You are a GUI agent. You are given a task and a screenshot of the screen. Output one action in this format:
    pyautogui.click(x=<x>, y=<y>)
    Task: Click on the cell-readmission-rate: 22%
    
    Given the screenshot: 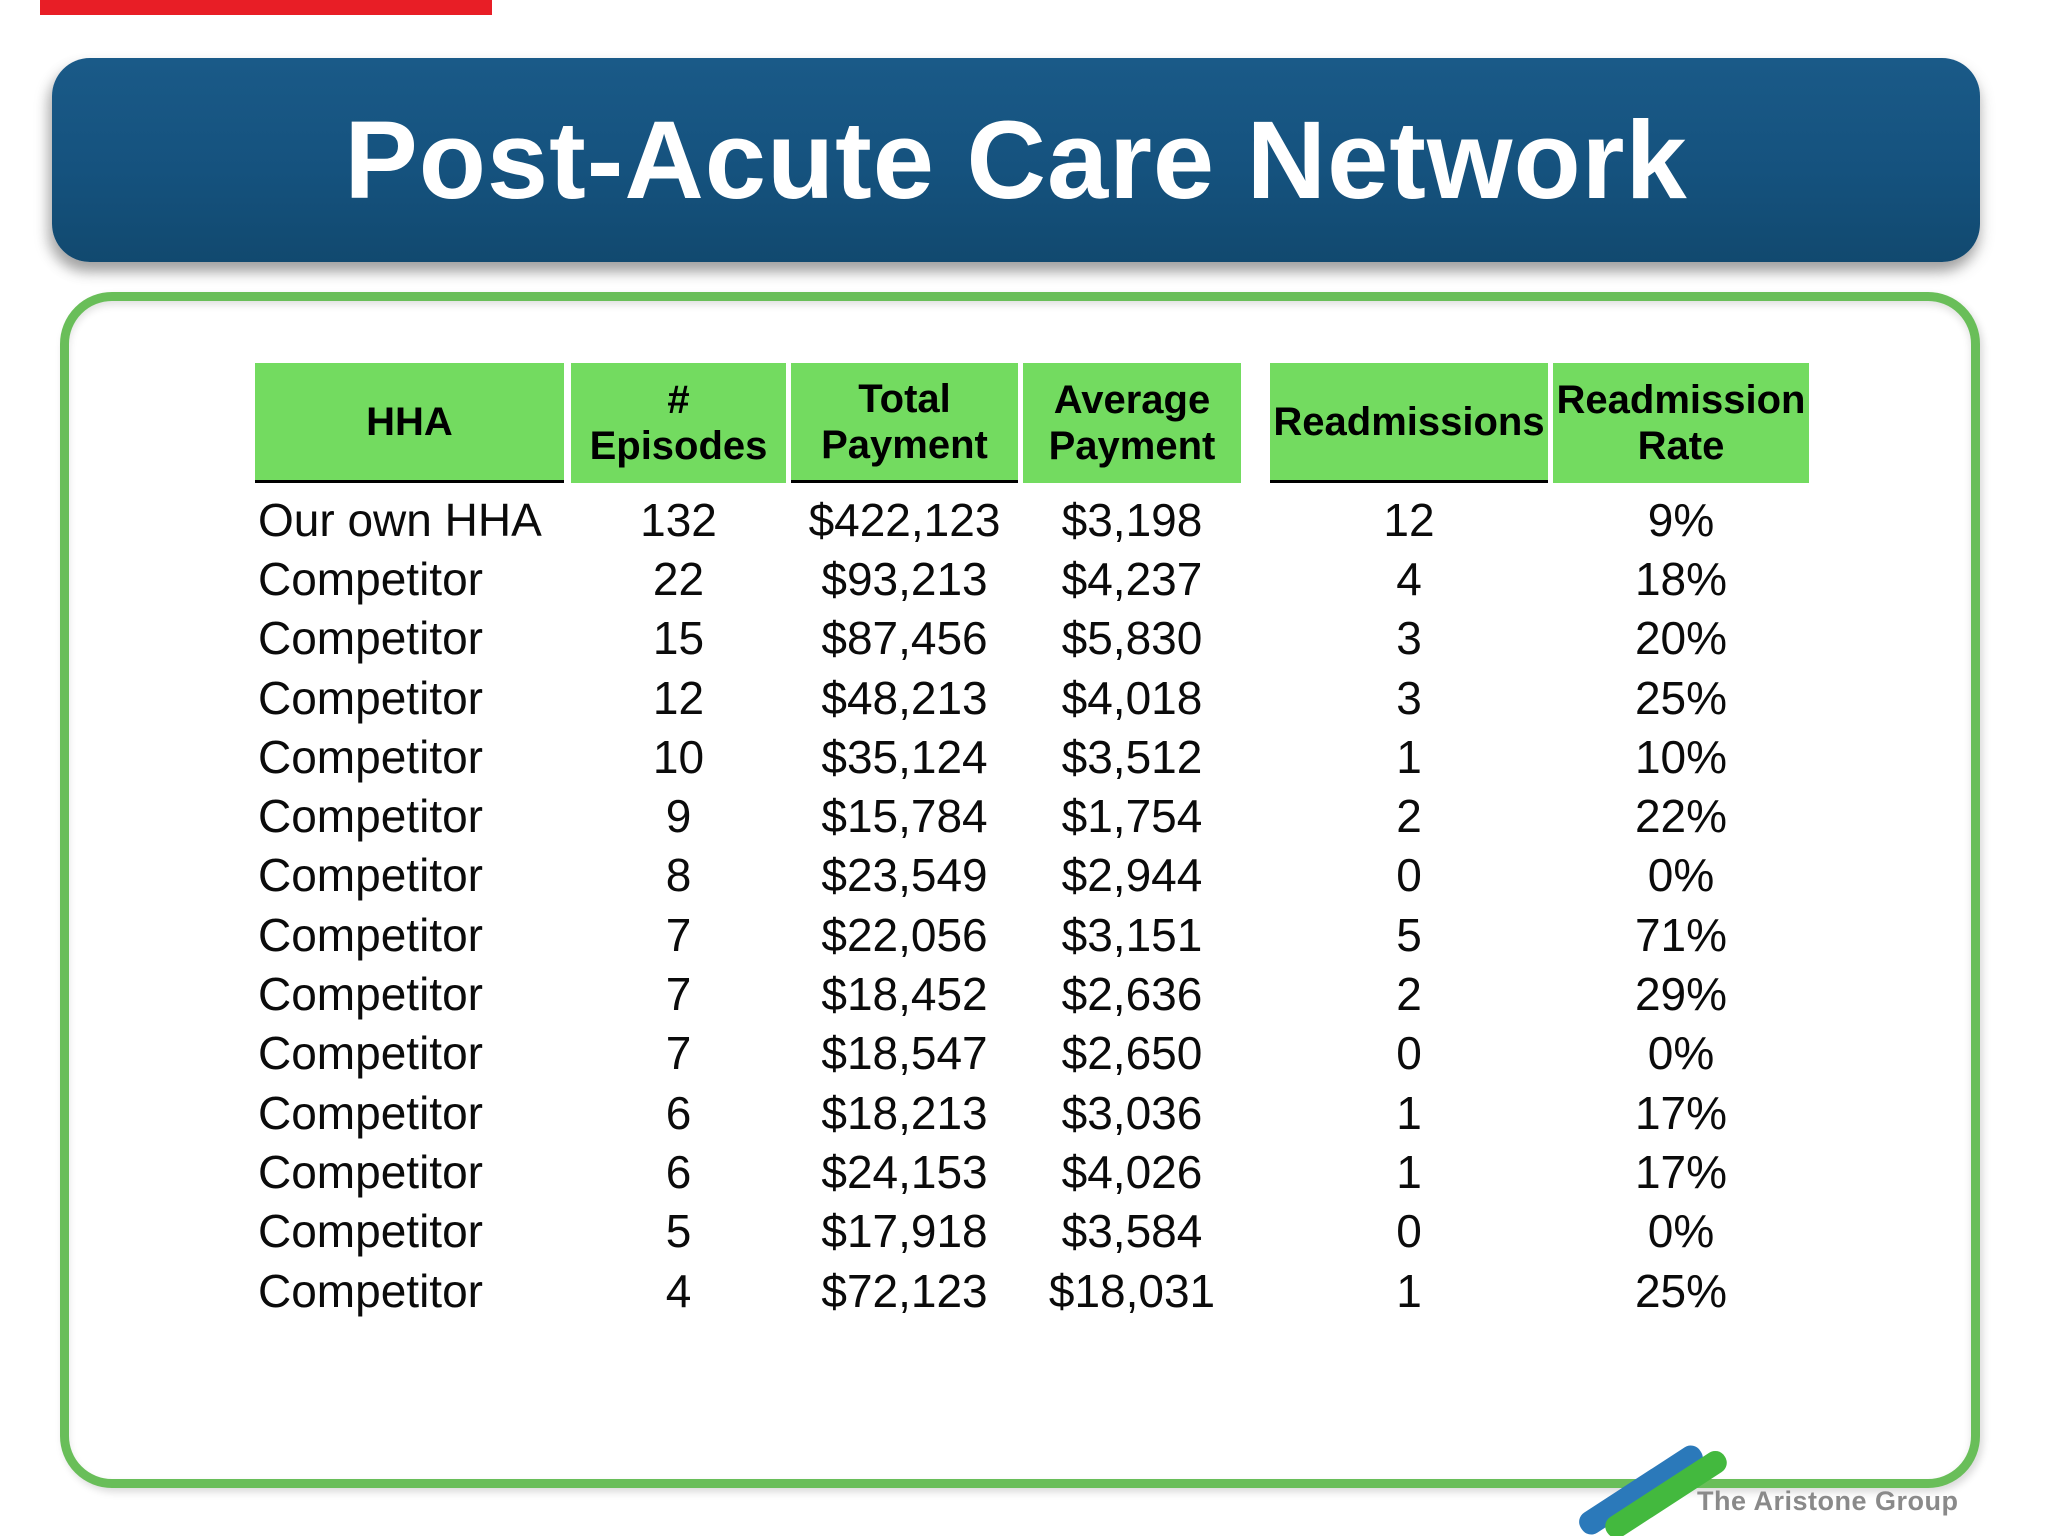 What is the action you would take?
    pyautogui.click(x=1681, y=816)
    